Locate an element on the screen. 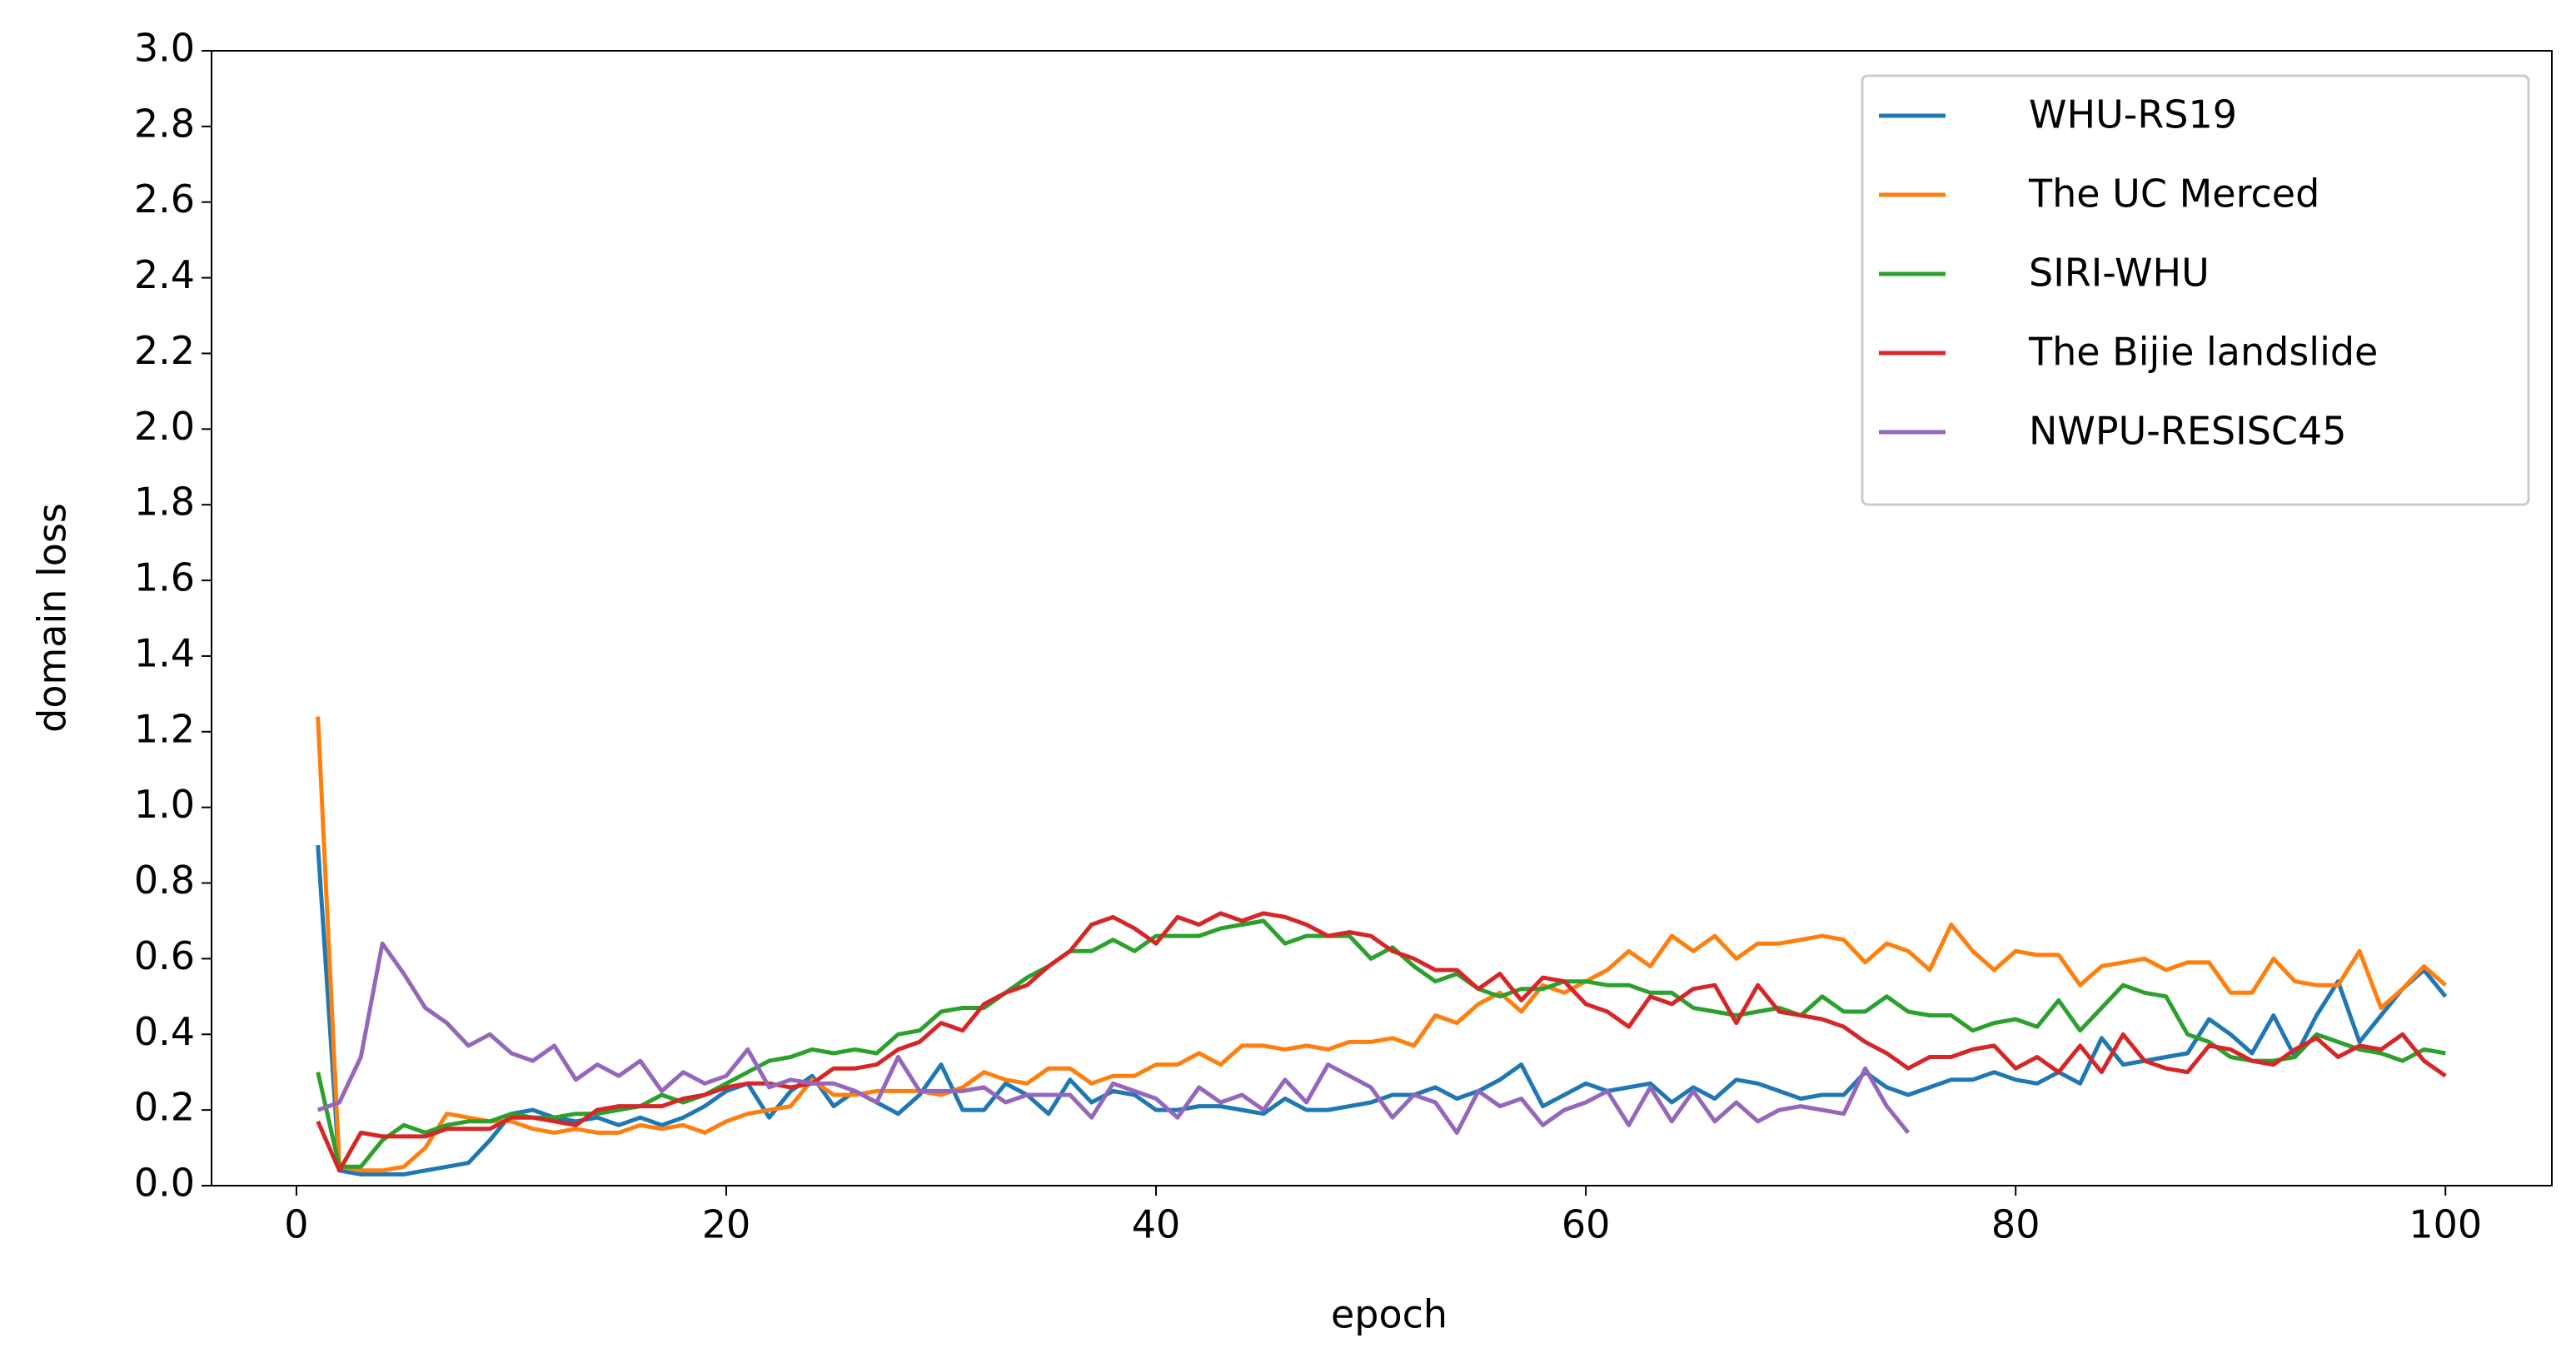 The width and height of the screenshot is (2576, 1363). y-tick-label: 2.6 is located at coordinates (164, 199).